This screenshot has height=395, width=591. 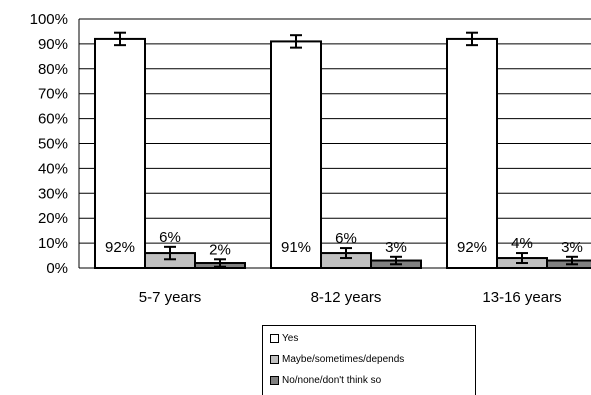 I want to click on legend-label-maybe: Maybe/sometimes/depends, so click(x=343, y=359).